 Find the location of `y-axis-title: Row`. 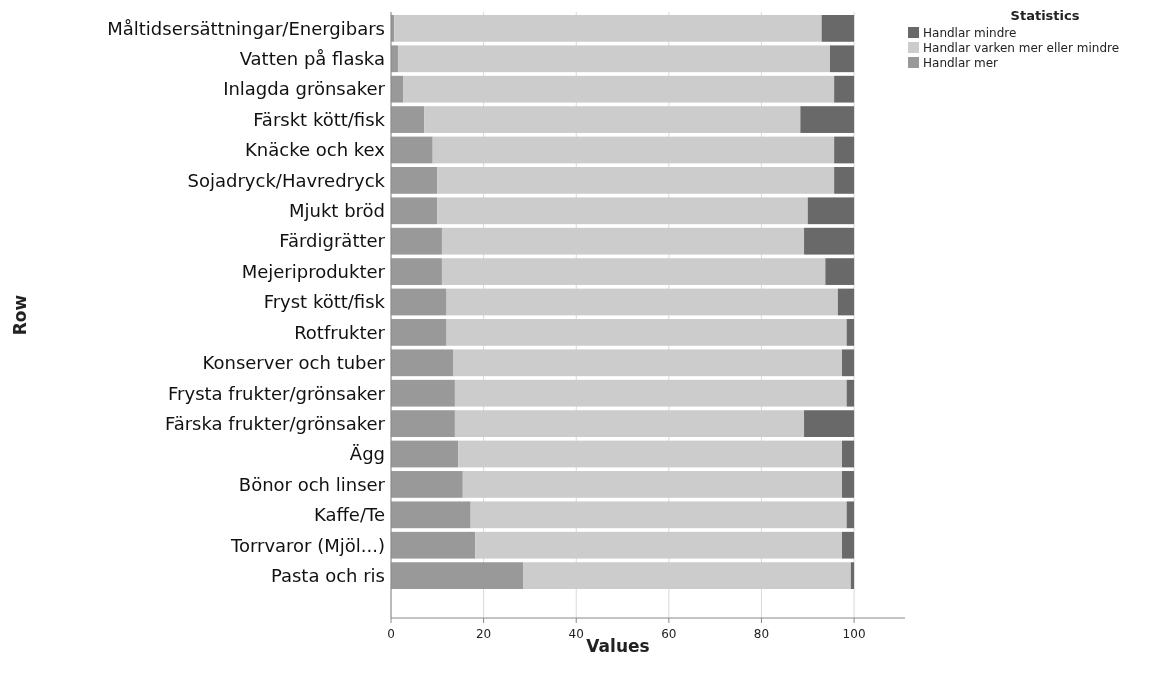

y-axis-title: Row is located at coordinates (20, 315).